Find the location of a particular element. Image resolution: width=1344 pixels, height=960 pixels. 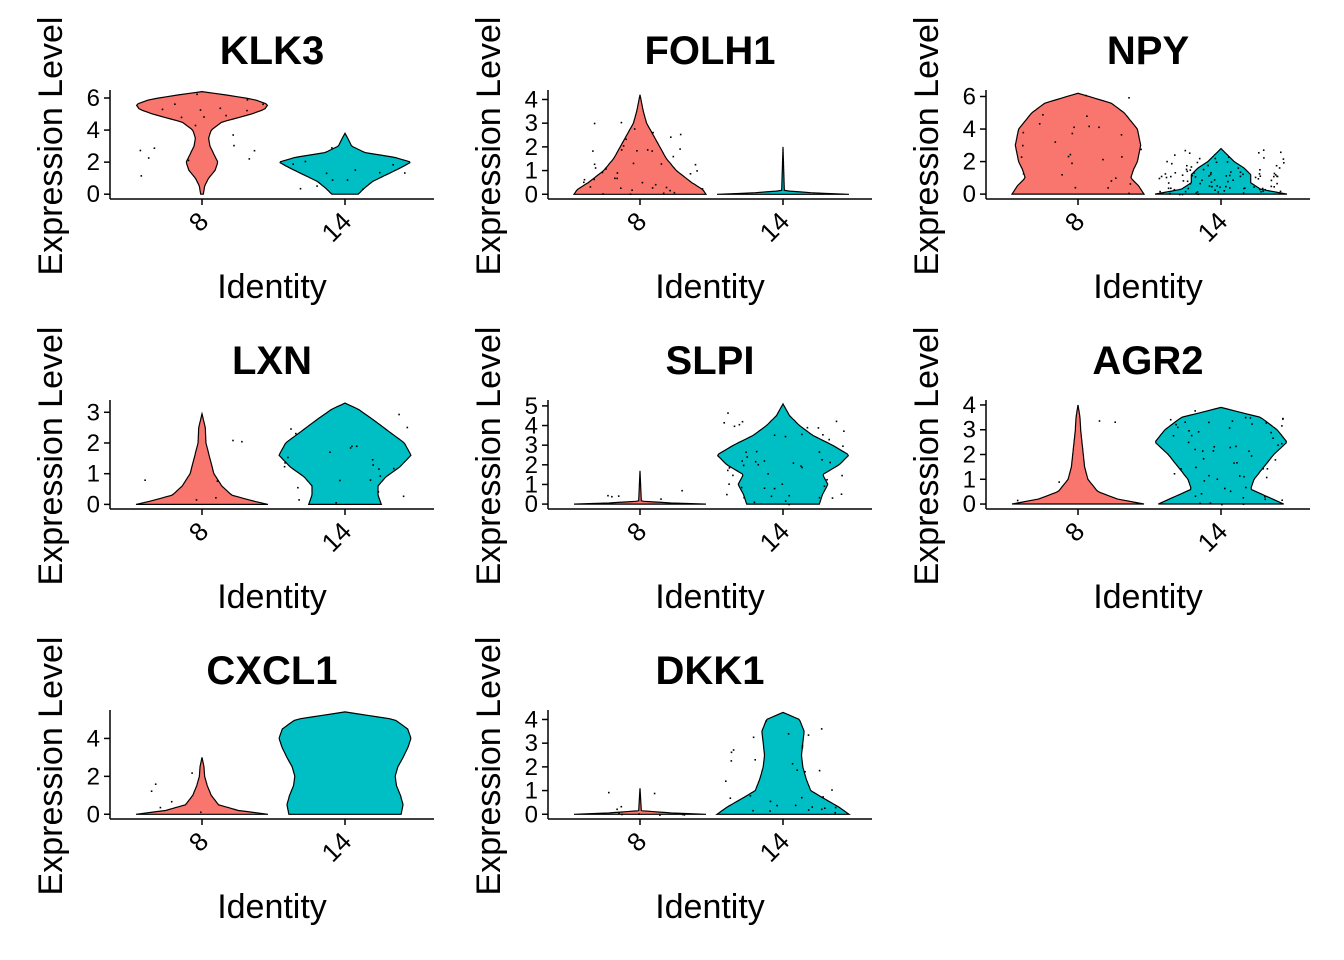

chart-title: DKK1 is located at coordinates (710, 671).